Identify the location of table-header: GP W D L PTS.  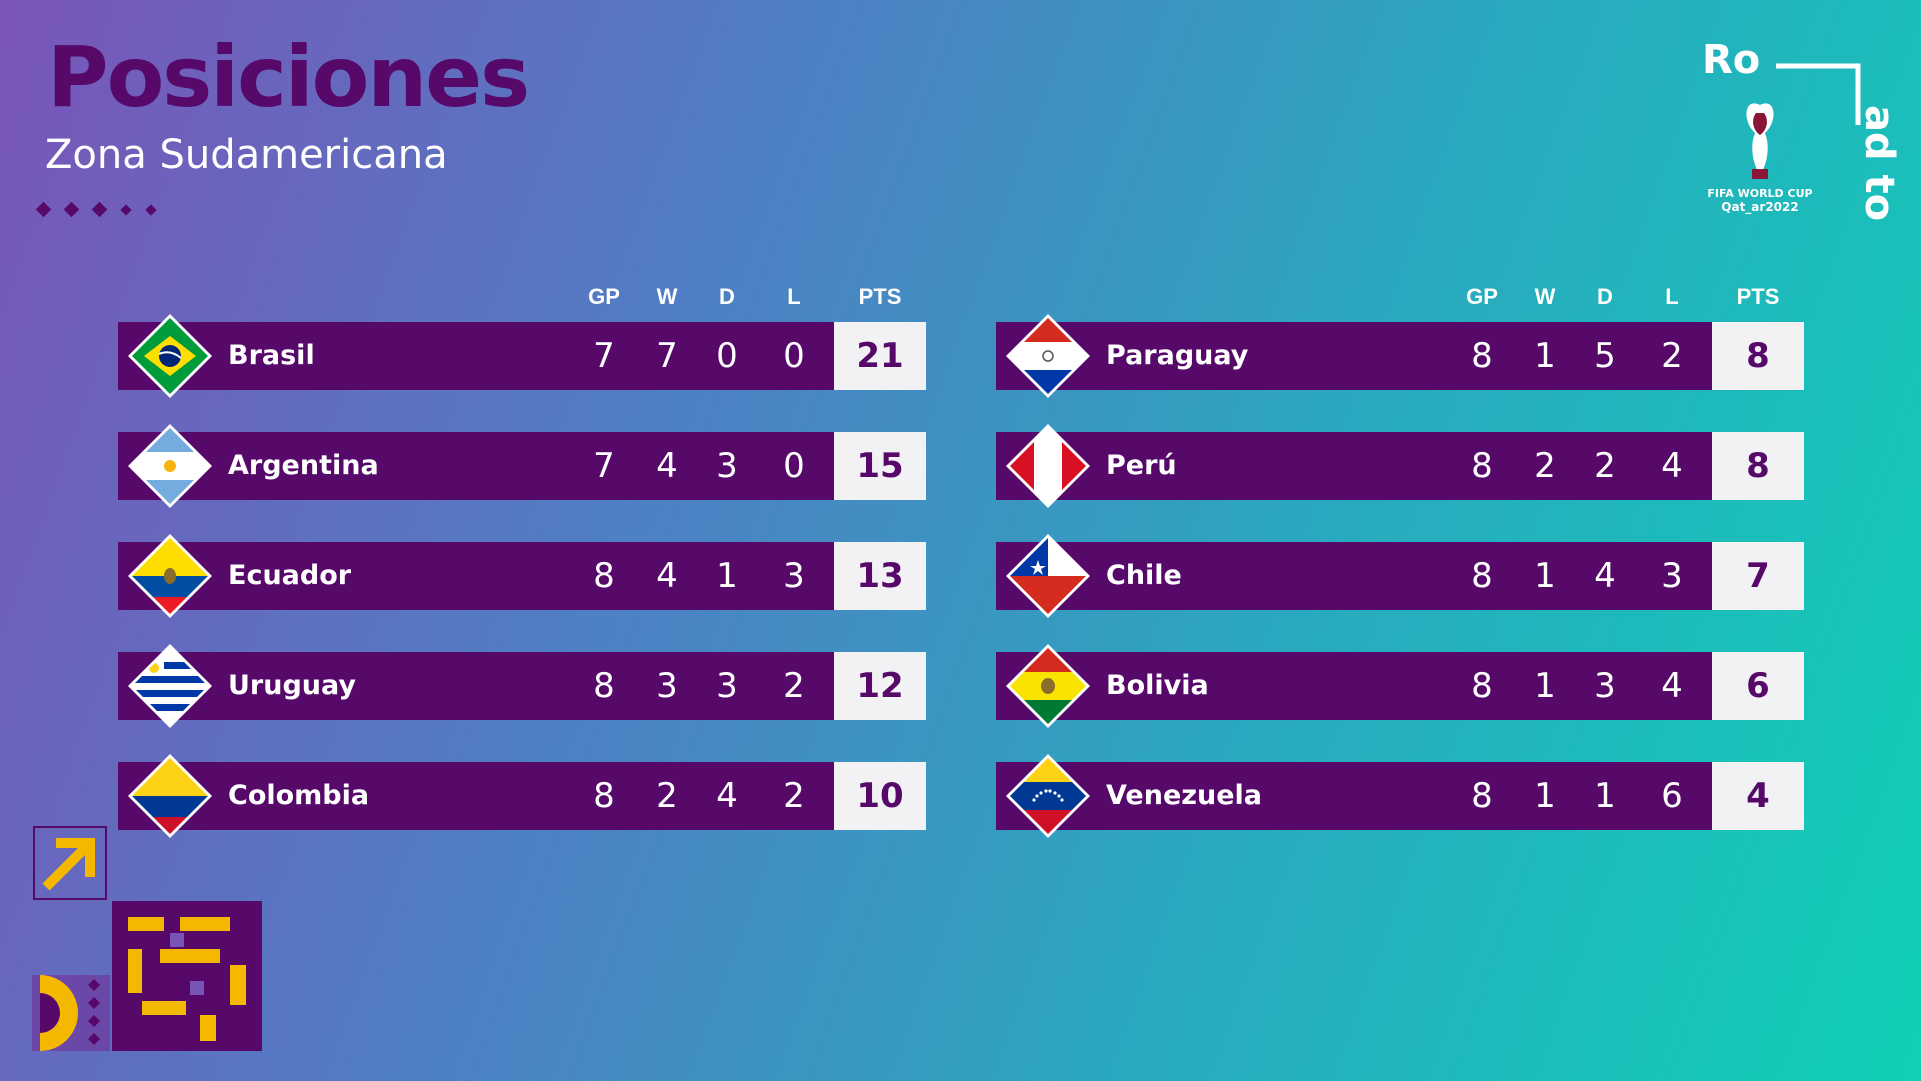
(521, 301).